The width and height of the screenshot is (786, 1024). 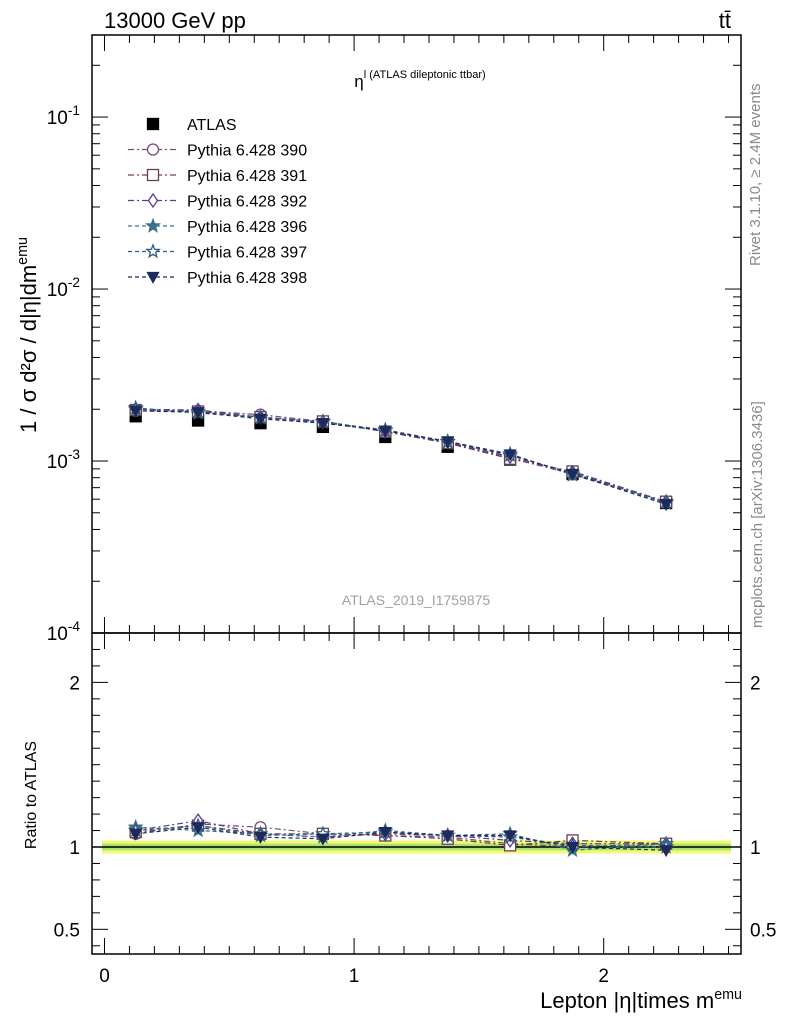 I want to click on legend-label: Pythia 6.428 396, so click(x=247, y=227).